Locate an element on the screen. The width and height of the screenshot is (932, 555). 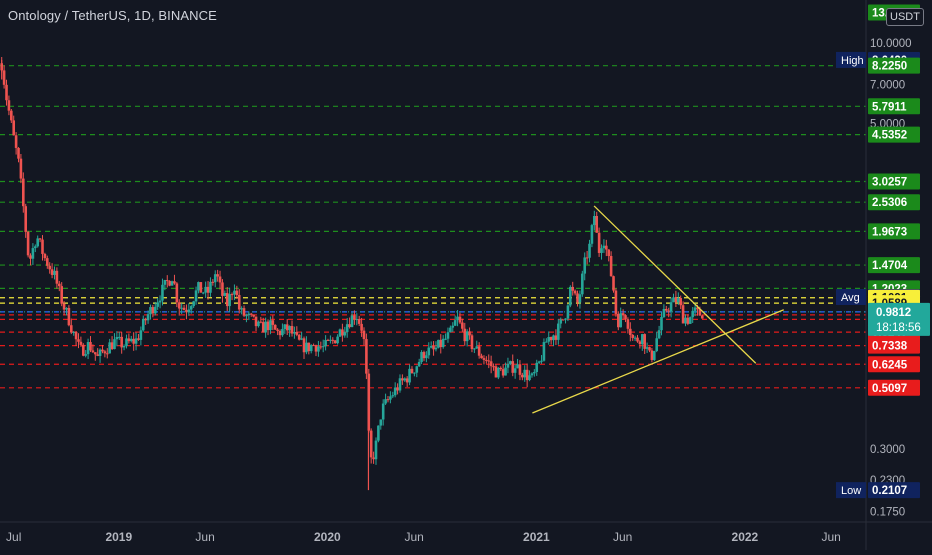
current-price-text: 0.9812 is located at coordinates (893, 313).